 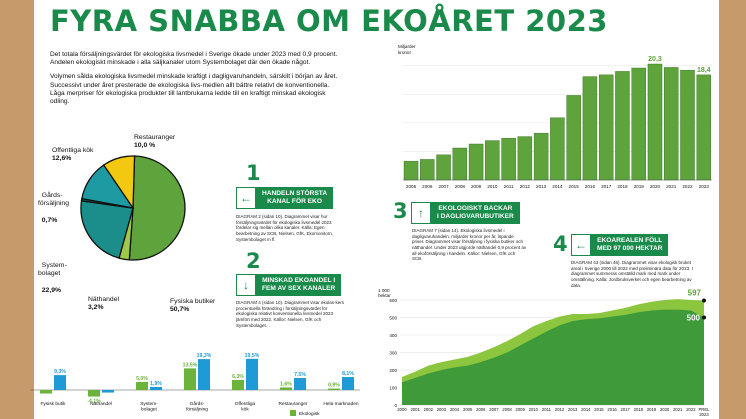 What do you see at coordinates (415, 409) in the screenshot?
I see `year-tick-label: 2001` at bounding box center [415, 409].